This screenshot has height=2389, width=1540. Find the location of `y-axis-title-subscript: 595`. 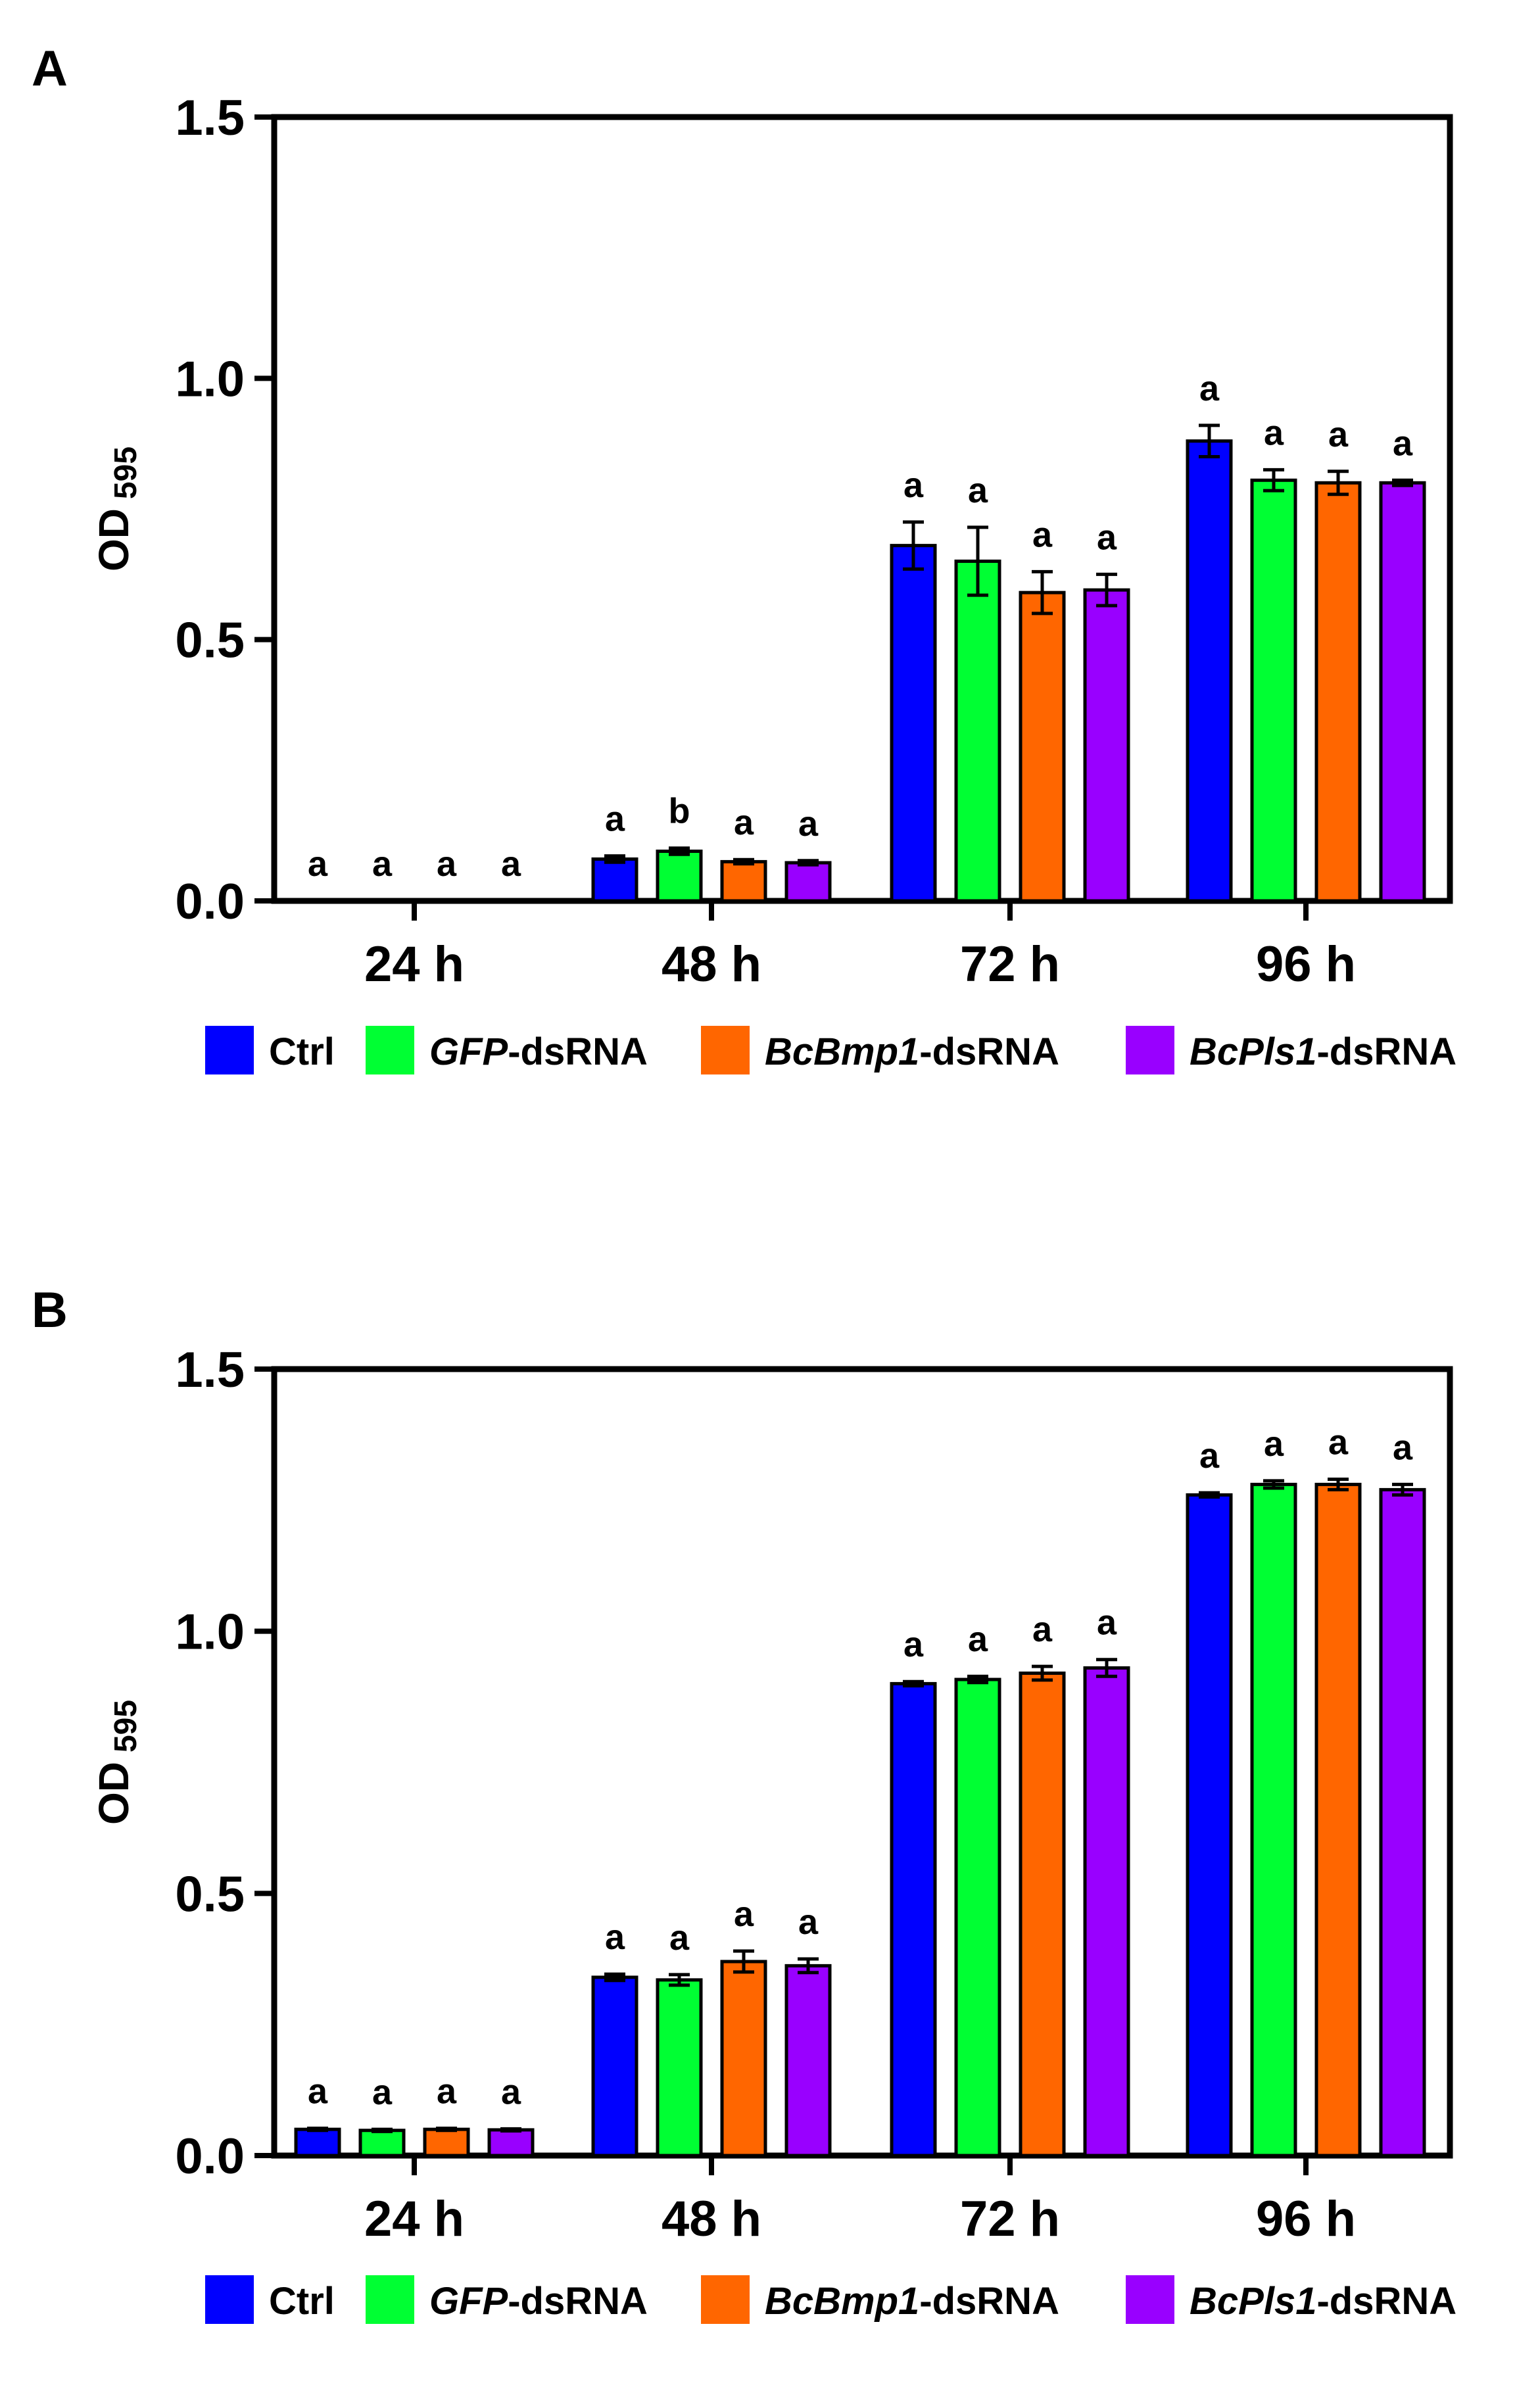

y-axis-title-subscript: 595 is located at coordinates (125, 472).